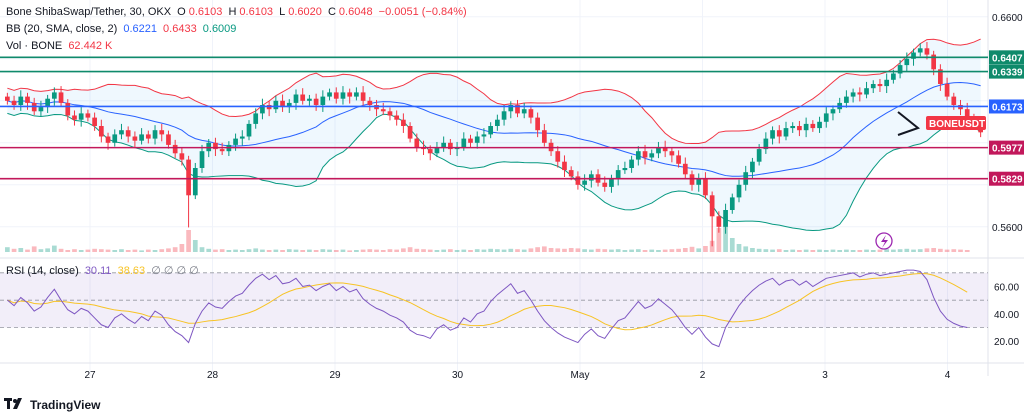 The height and width of the screenshot is (419, 1024). Describe the element at coordinates (232, 12) in the screenshot. I see `high-label: H` at that location.